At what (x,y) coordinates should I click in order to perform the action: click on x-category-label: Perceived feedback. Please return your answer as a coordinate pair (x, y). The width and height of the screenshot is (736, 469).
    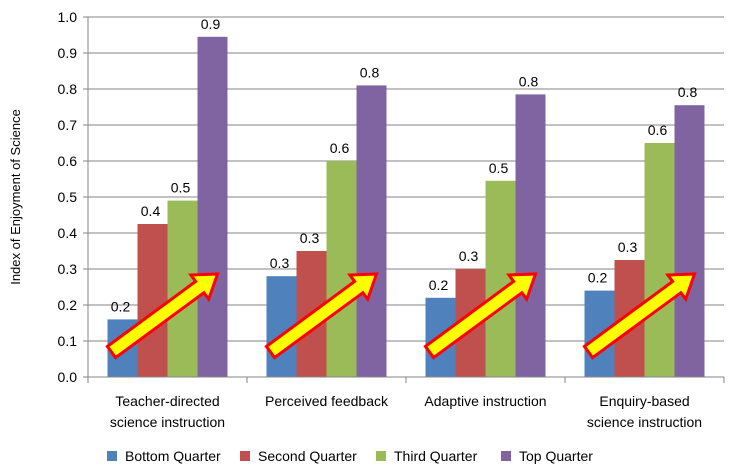
    Looking at the image, I should click on (327, 401).